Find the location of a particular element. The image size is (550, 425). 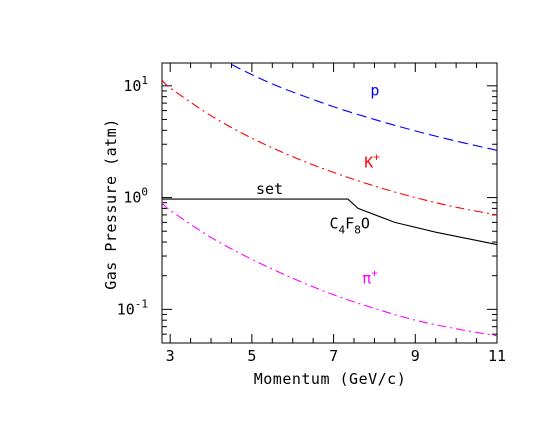

series-label-1-main: K is located at coordinates (368, 163).